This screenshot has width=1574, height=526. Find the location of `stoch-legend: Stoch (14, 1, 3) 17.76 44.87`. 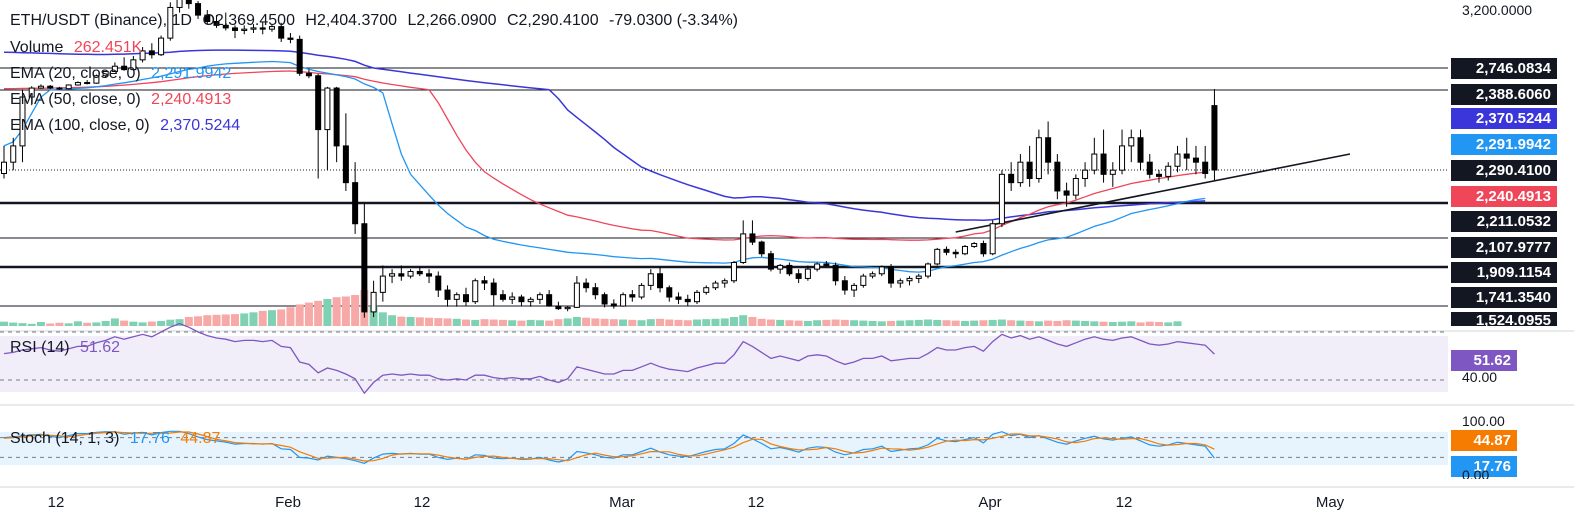

stoch-legend: Stoch (14, 1, 3) 17.76 44.87 is located at coordinates (118, 439).